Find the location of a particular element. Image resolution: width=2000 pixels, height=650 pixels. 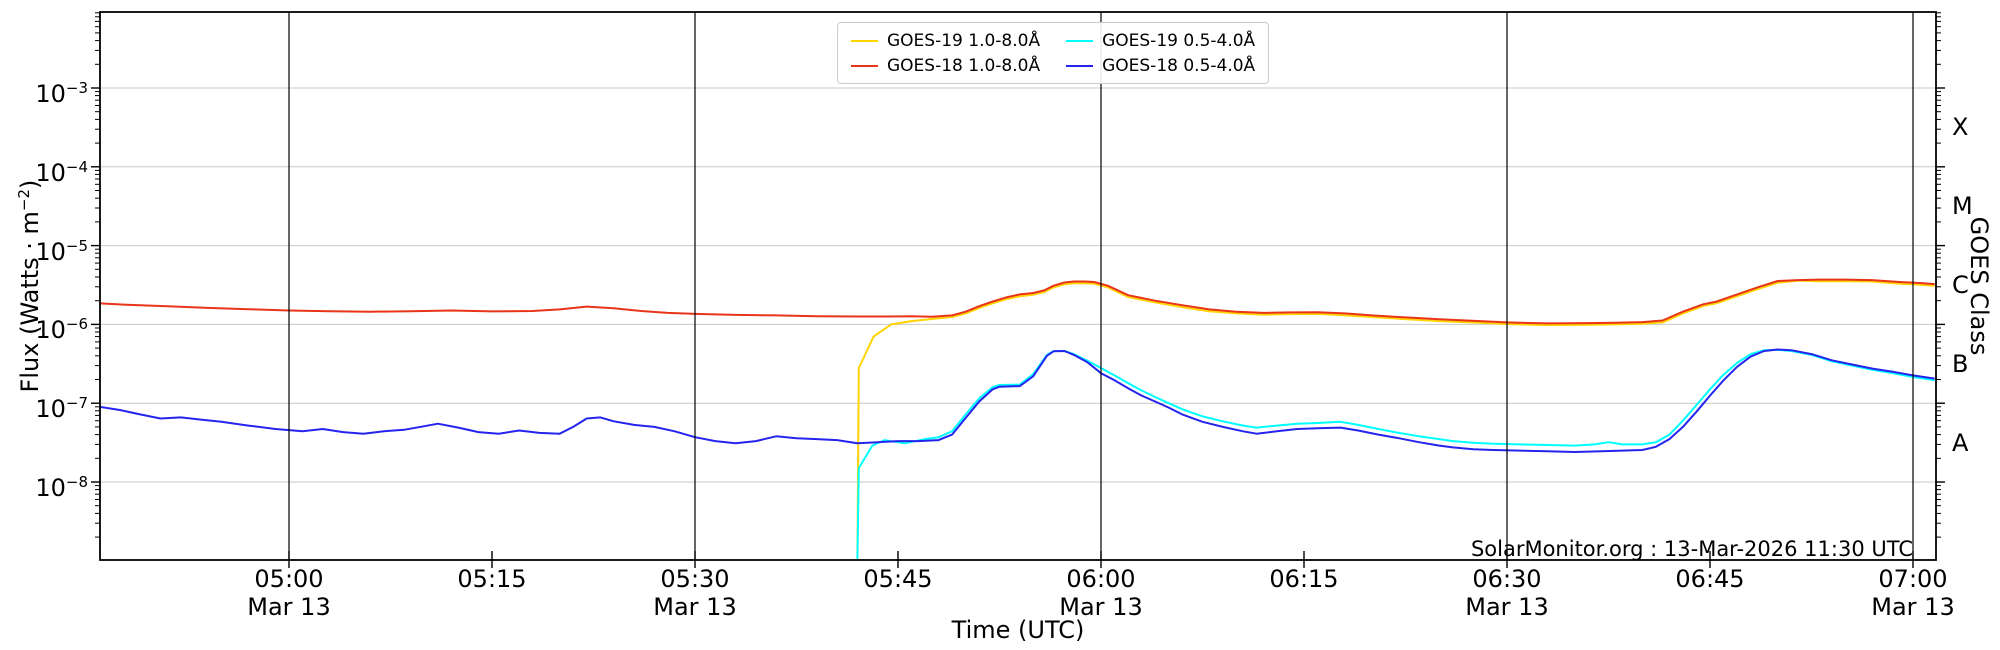

legend-entry: GOES-19 0.5-4.0Å is located at coordinates (1160, 40).